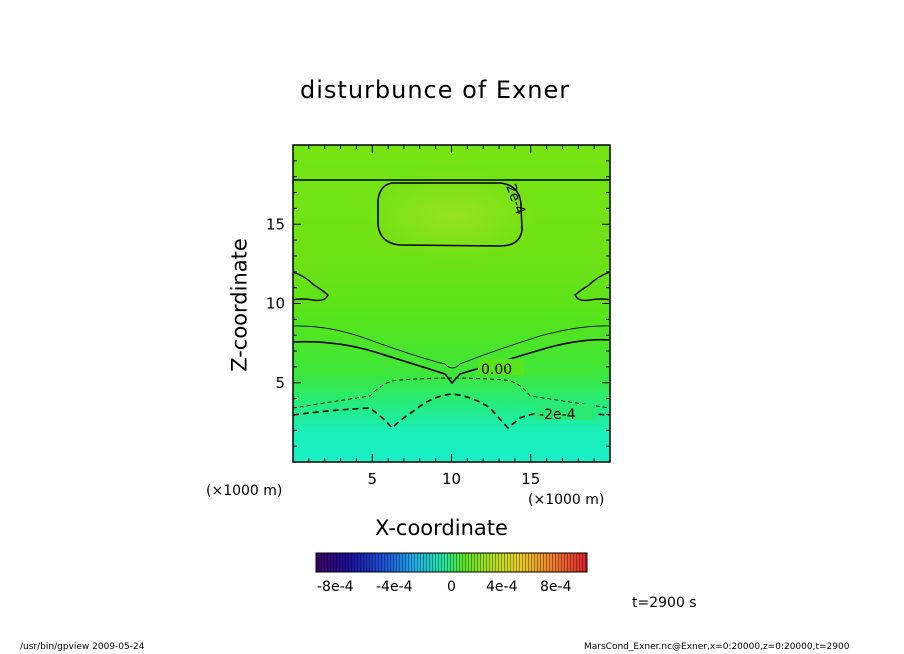  I want to click on contour-label: -2e-4, so click(557, 415).